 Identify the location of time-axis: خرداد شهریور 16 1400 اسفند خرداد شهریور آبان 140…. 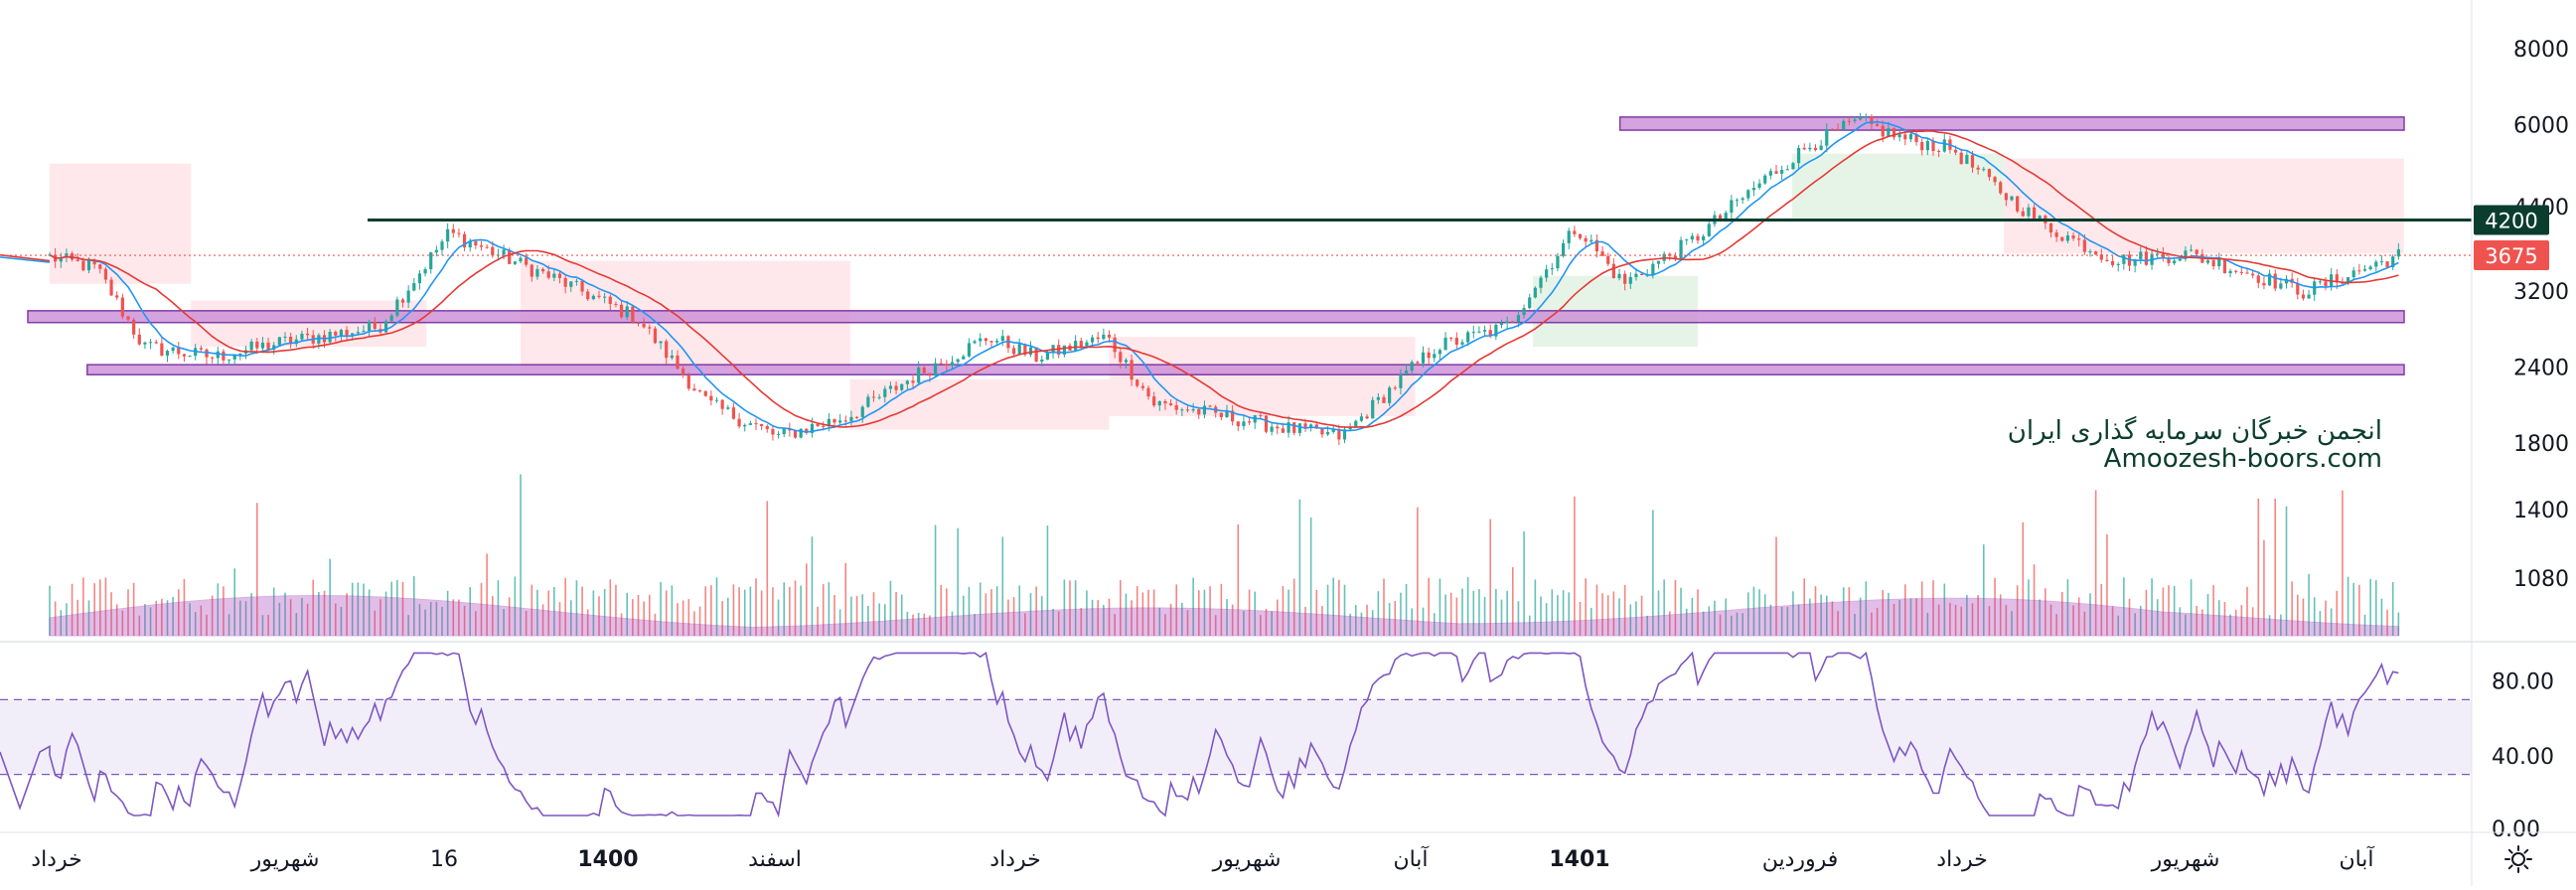
(1288, 851).